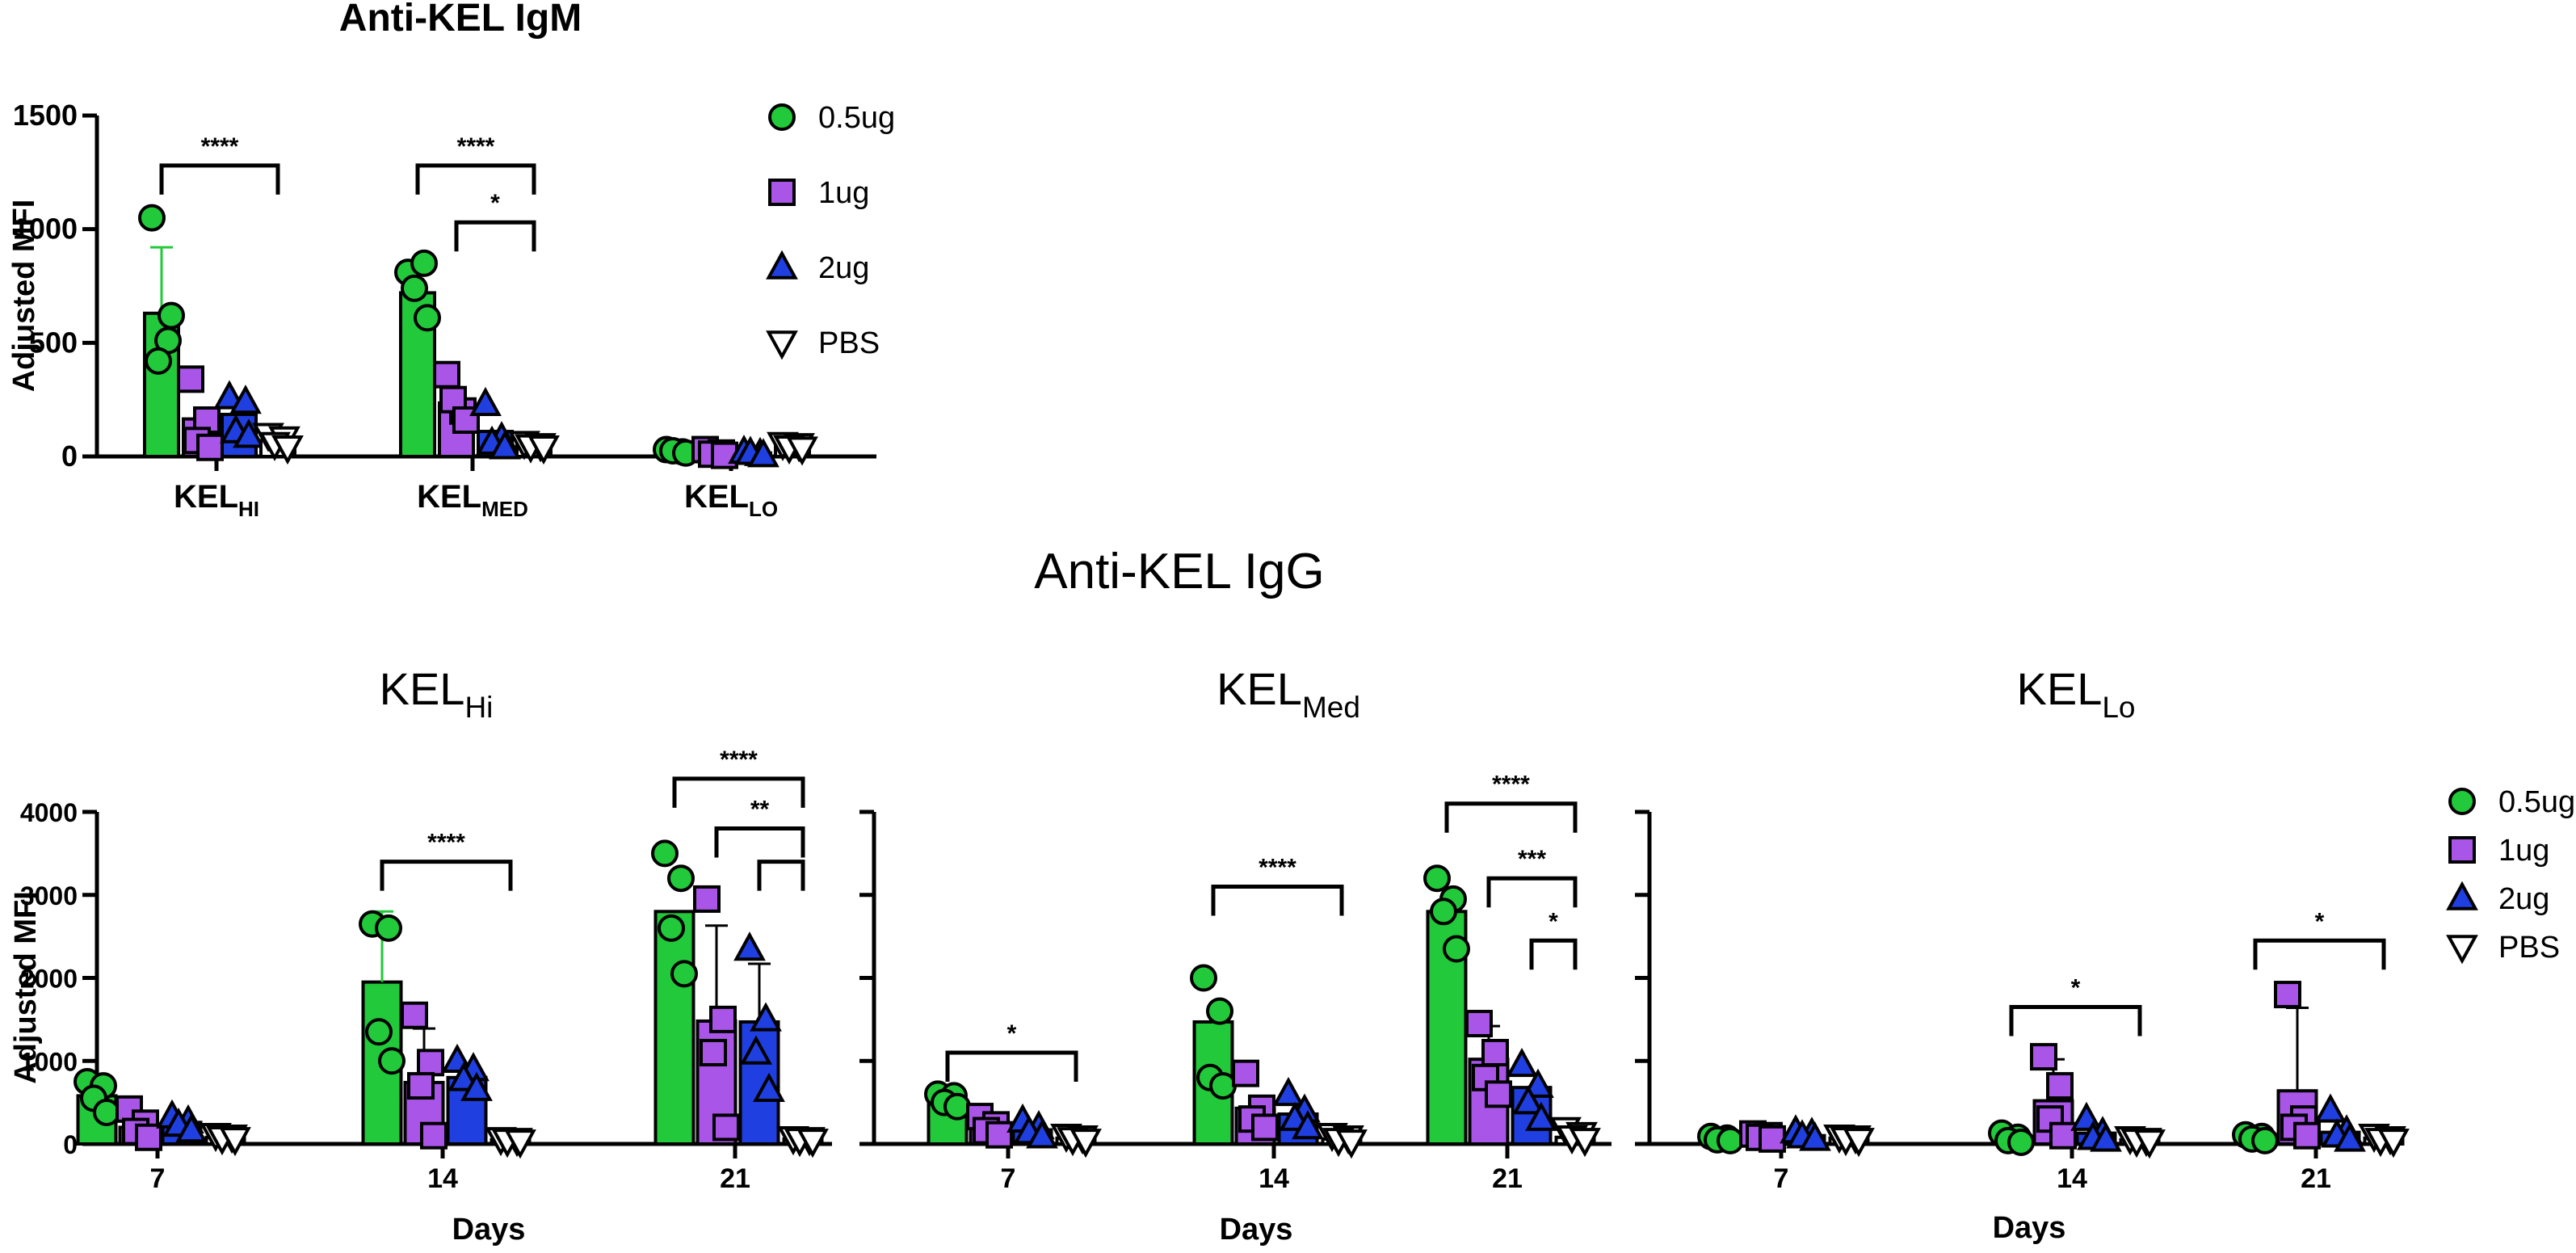 Image resolution: width=2576 pixels, height=1253 pixels. Describe the element at coordinates (24, 296) in the screenshot. I see `y-axis-label: Adjusted MFI` at that location.